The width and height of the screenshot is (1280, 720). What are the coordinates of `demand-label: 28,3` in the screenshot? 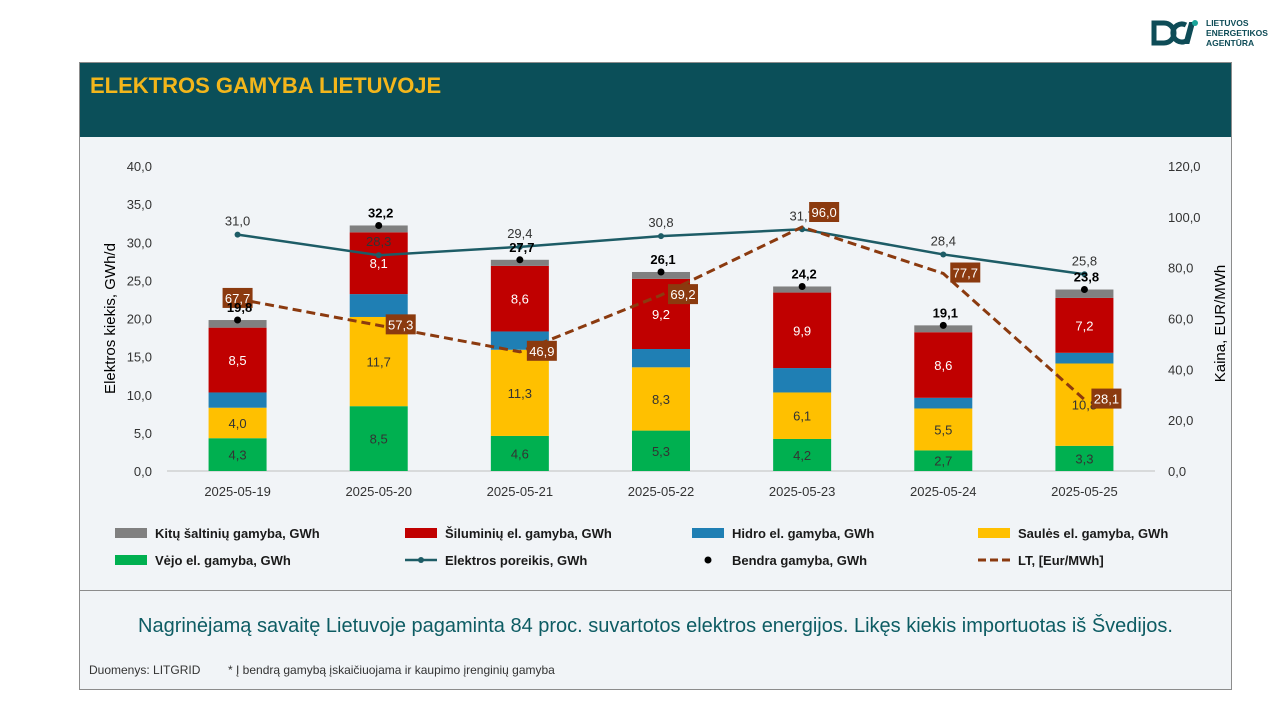 It's located at (378, 241).